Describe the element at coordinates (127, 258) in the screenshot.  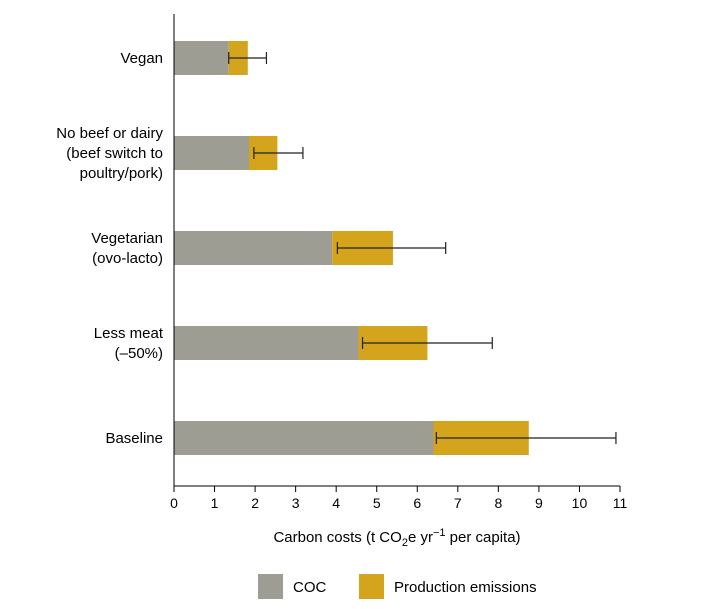
I see `category-label-2-1: (ovo-lacto)` at that location.